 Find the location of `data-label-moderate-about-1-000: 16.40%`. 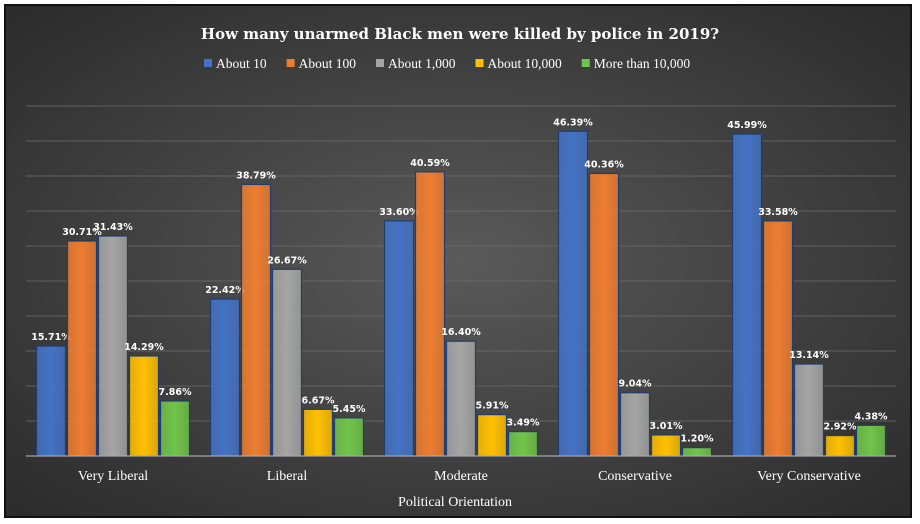

data-label-moderate-about-1-000: 16.40% is located at coordinates (461, 332).